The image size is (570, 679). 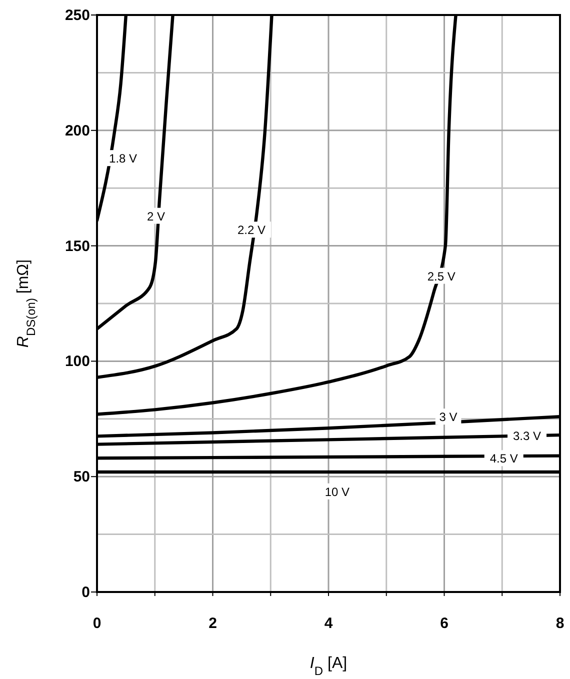 What do you see at coordinates (527, 436) in the screenshot?
I see `annotation: 3.3 V` at bounding box center [527, 436].